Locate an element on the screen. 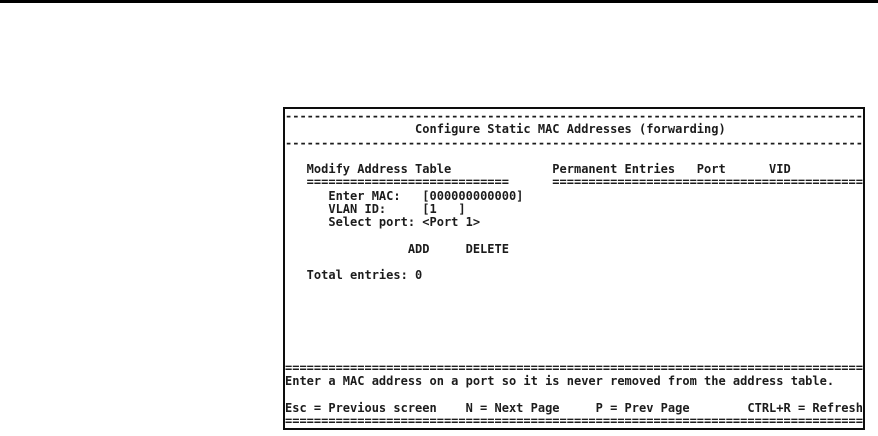 The width and height of the screenshot is (878, 436). total-entries-value: 0 is located at coordinates (419, 275).